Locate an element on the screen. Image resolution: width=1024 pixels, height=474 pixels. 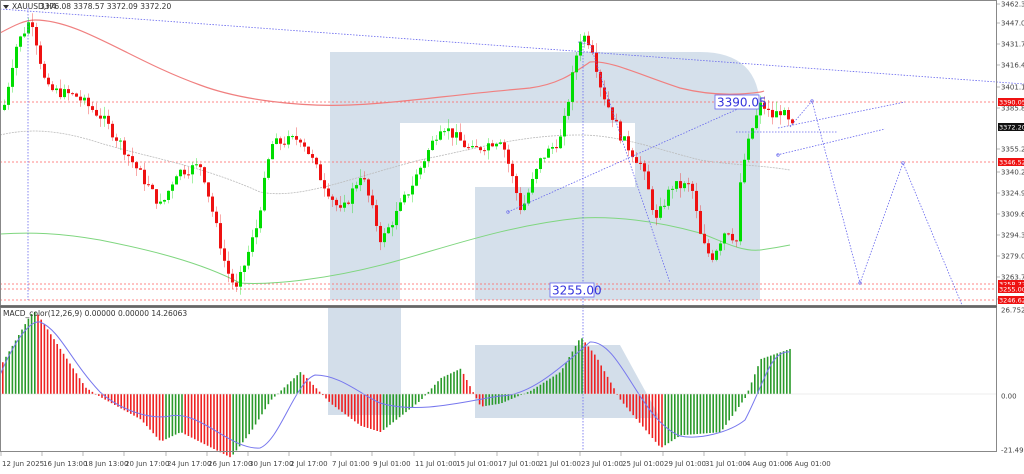
anchor-point is located at coordinates (903, 163).